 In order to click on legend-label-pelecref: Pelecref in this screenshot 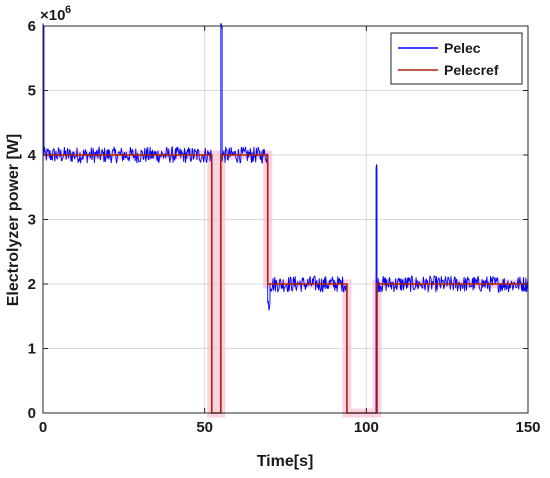, I will do `click(471, 70)`.